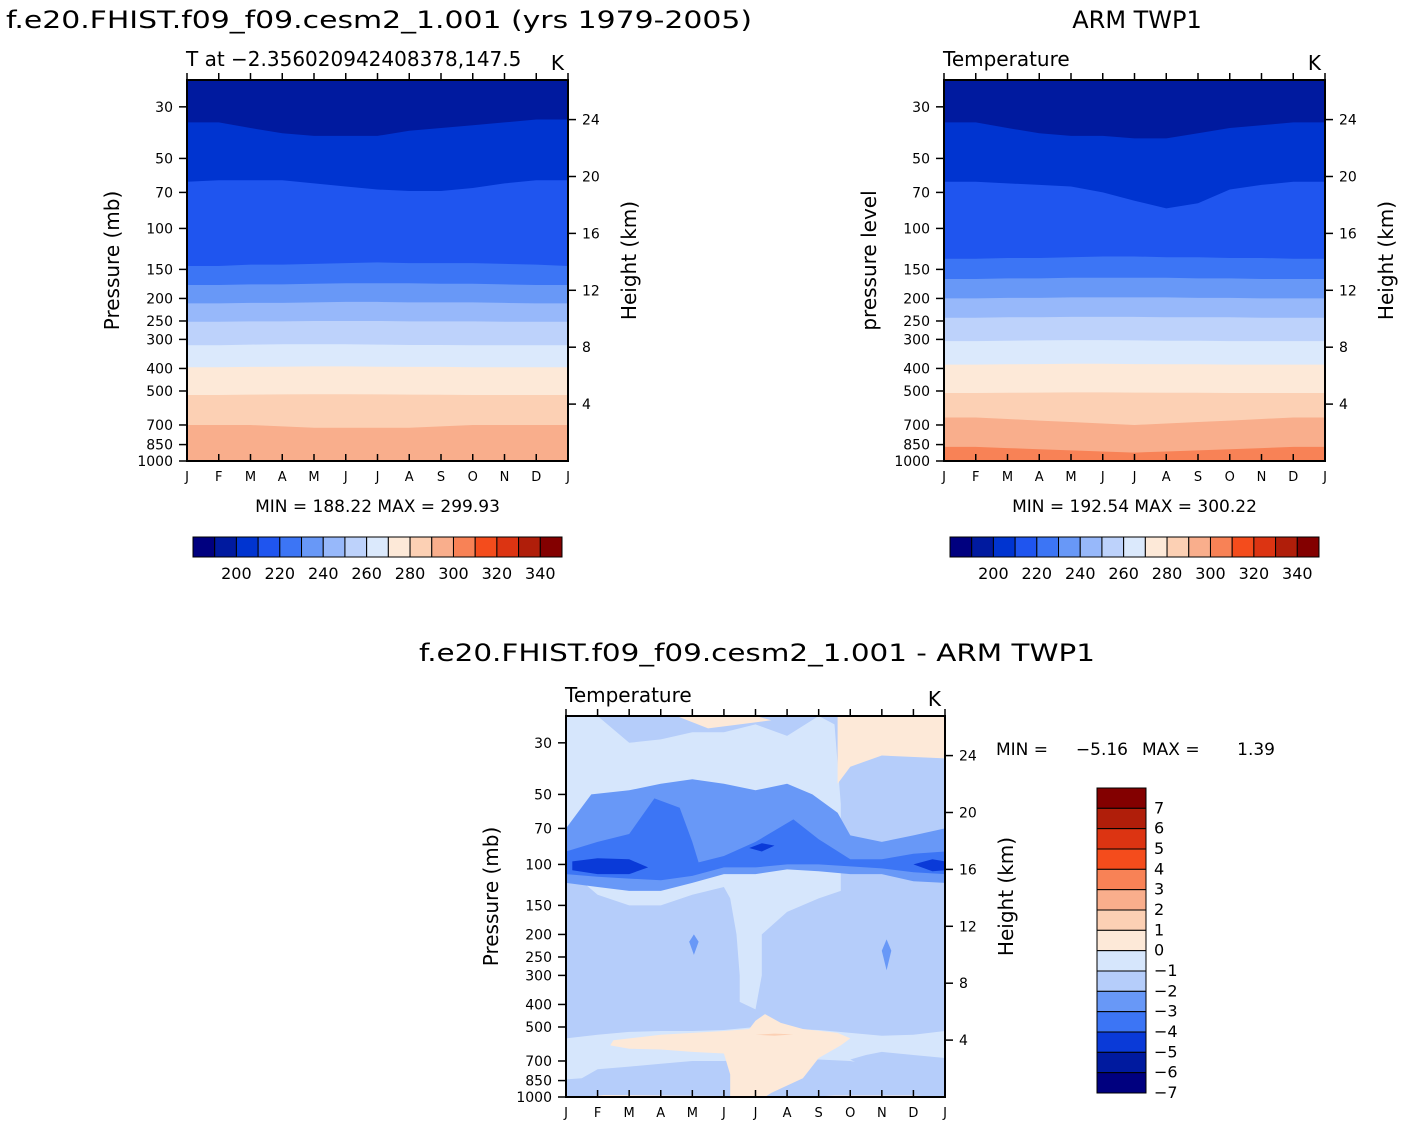  I want to click on colorbar-label: −7, so click(1166, 1092).